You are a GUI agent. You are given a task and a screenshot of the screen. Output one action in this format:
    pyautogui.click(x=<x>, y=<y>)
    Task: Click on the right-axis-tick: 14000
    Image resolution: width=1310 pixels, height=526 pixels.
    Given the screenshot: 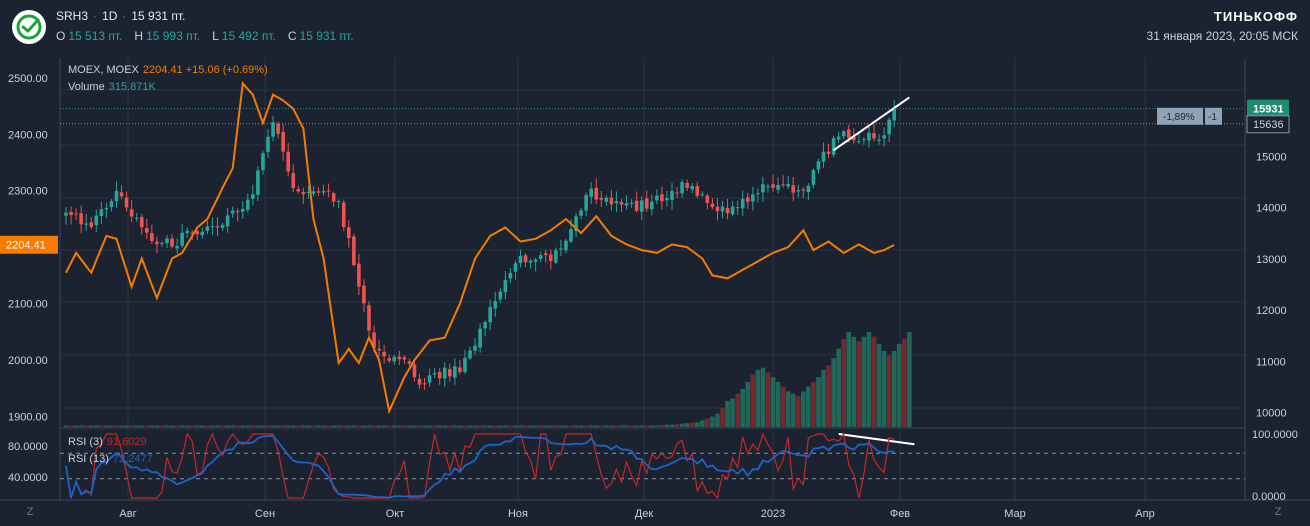 What is the action you would take?
    pyautogui.click(x=1271, y=209)
    